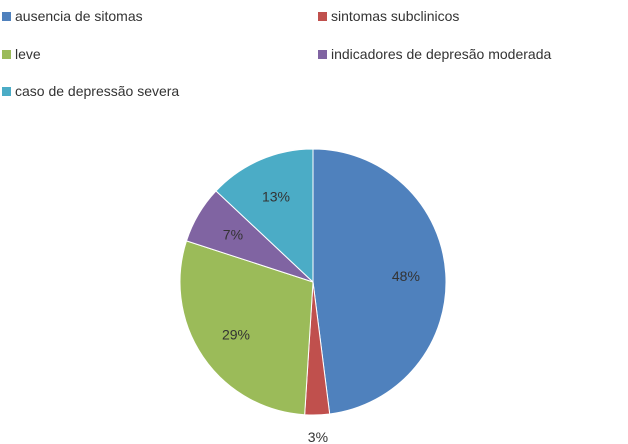 The image size is (628, 444). What do you see at coordinates (264, 216) in the screenshot?
I see `pie-slice-caso-de-depressao-severa` at bounding box center [264, 216].